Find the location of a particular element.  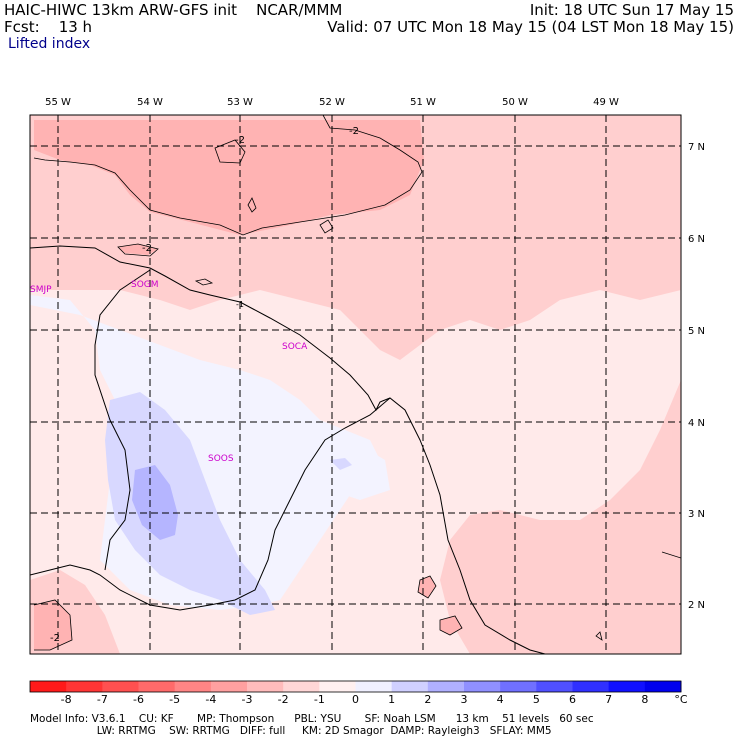

shade-minus2-sw is located at coordinates (53, 625).